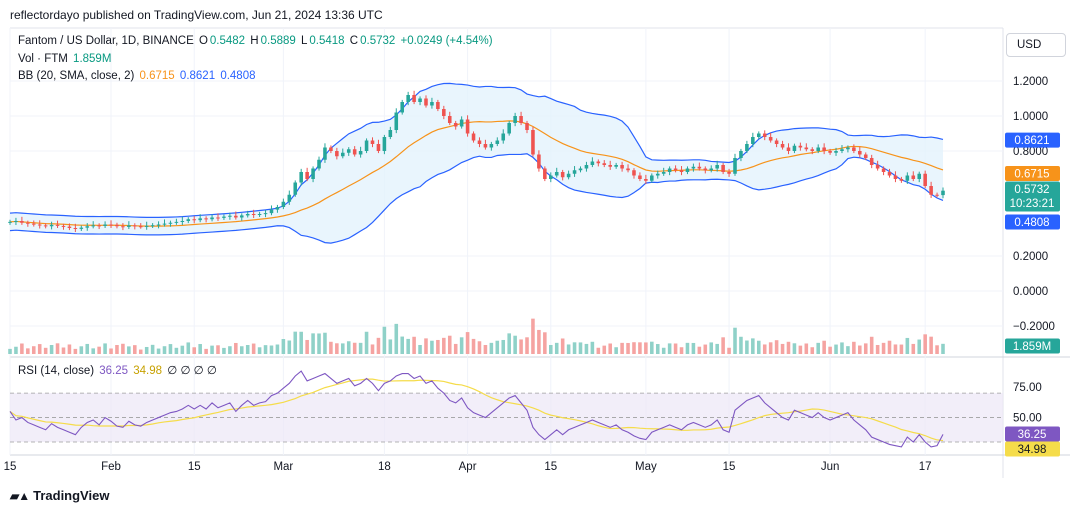 The image size is (1080, 515). Describe the element at coordinates (20, 495) in the screenshot. I see `tradingview-logo-icon: ▰▲` at that location.